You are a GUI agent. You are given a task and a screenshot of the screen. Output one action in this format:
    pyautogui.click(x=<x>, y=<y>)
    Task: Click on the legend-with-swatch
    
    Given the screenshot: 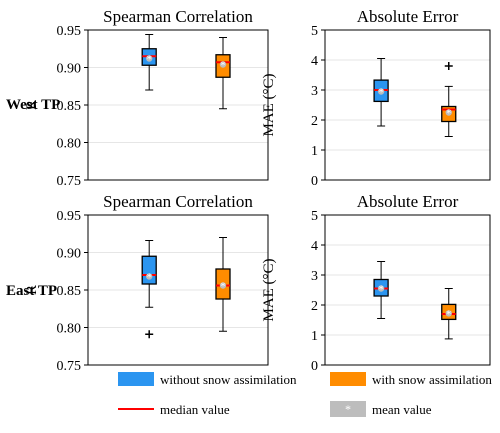 What is the action you would take?
    pyautogui.click(x=348, y=379)
    